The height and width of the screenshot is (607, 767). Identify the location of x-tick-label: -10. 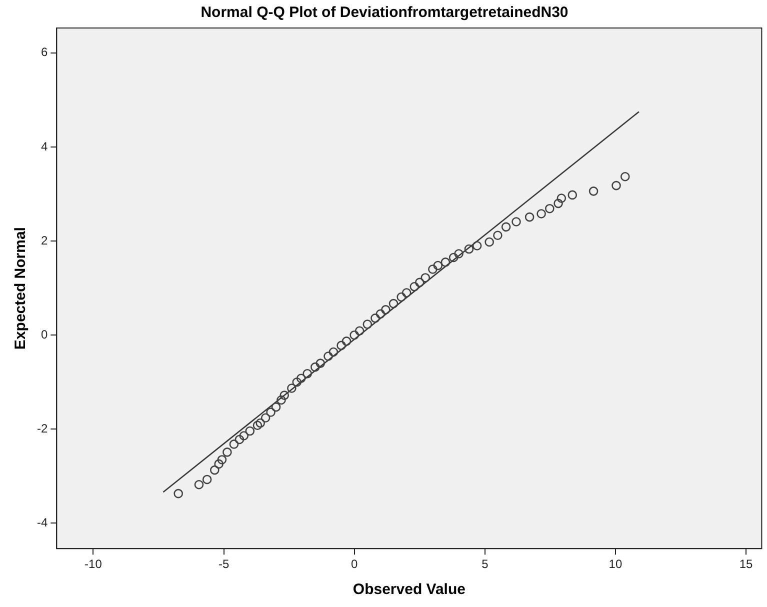
(93, 564).